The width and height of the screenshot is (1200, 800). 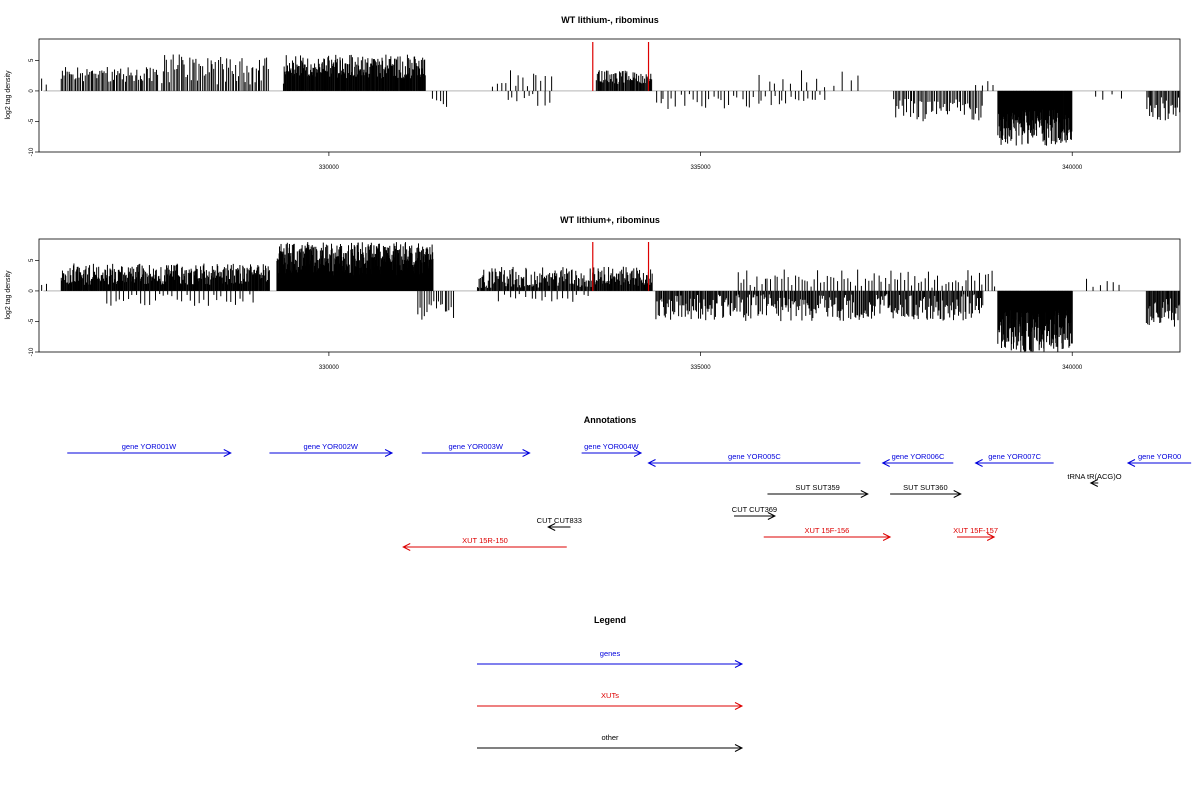 I want to click on feature-other: tRNA tR(ACG)O, so click(x=1094, y=479).